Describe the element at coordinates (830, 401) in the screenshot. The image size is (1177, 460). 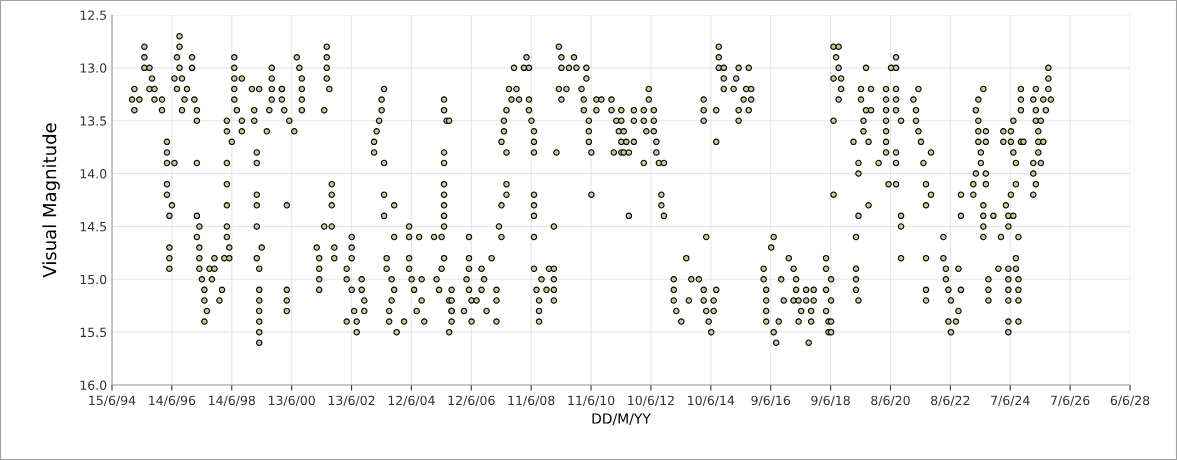
I see `x-tick-label: 9/6/18` at that location.